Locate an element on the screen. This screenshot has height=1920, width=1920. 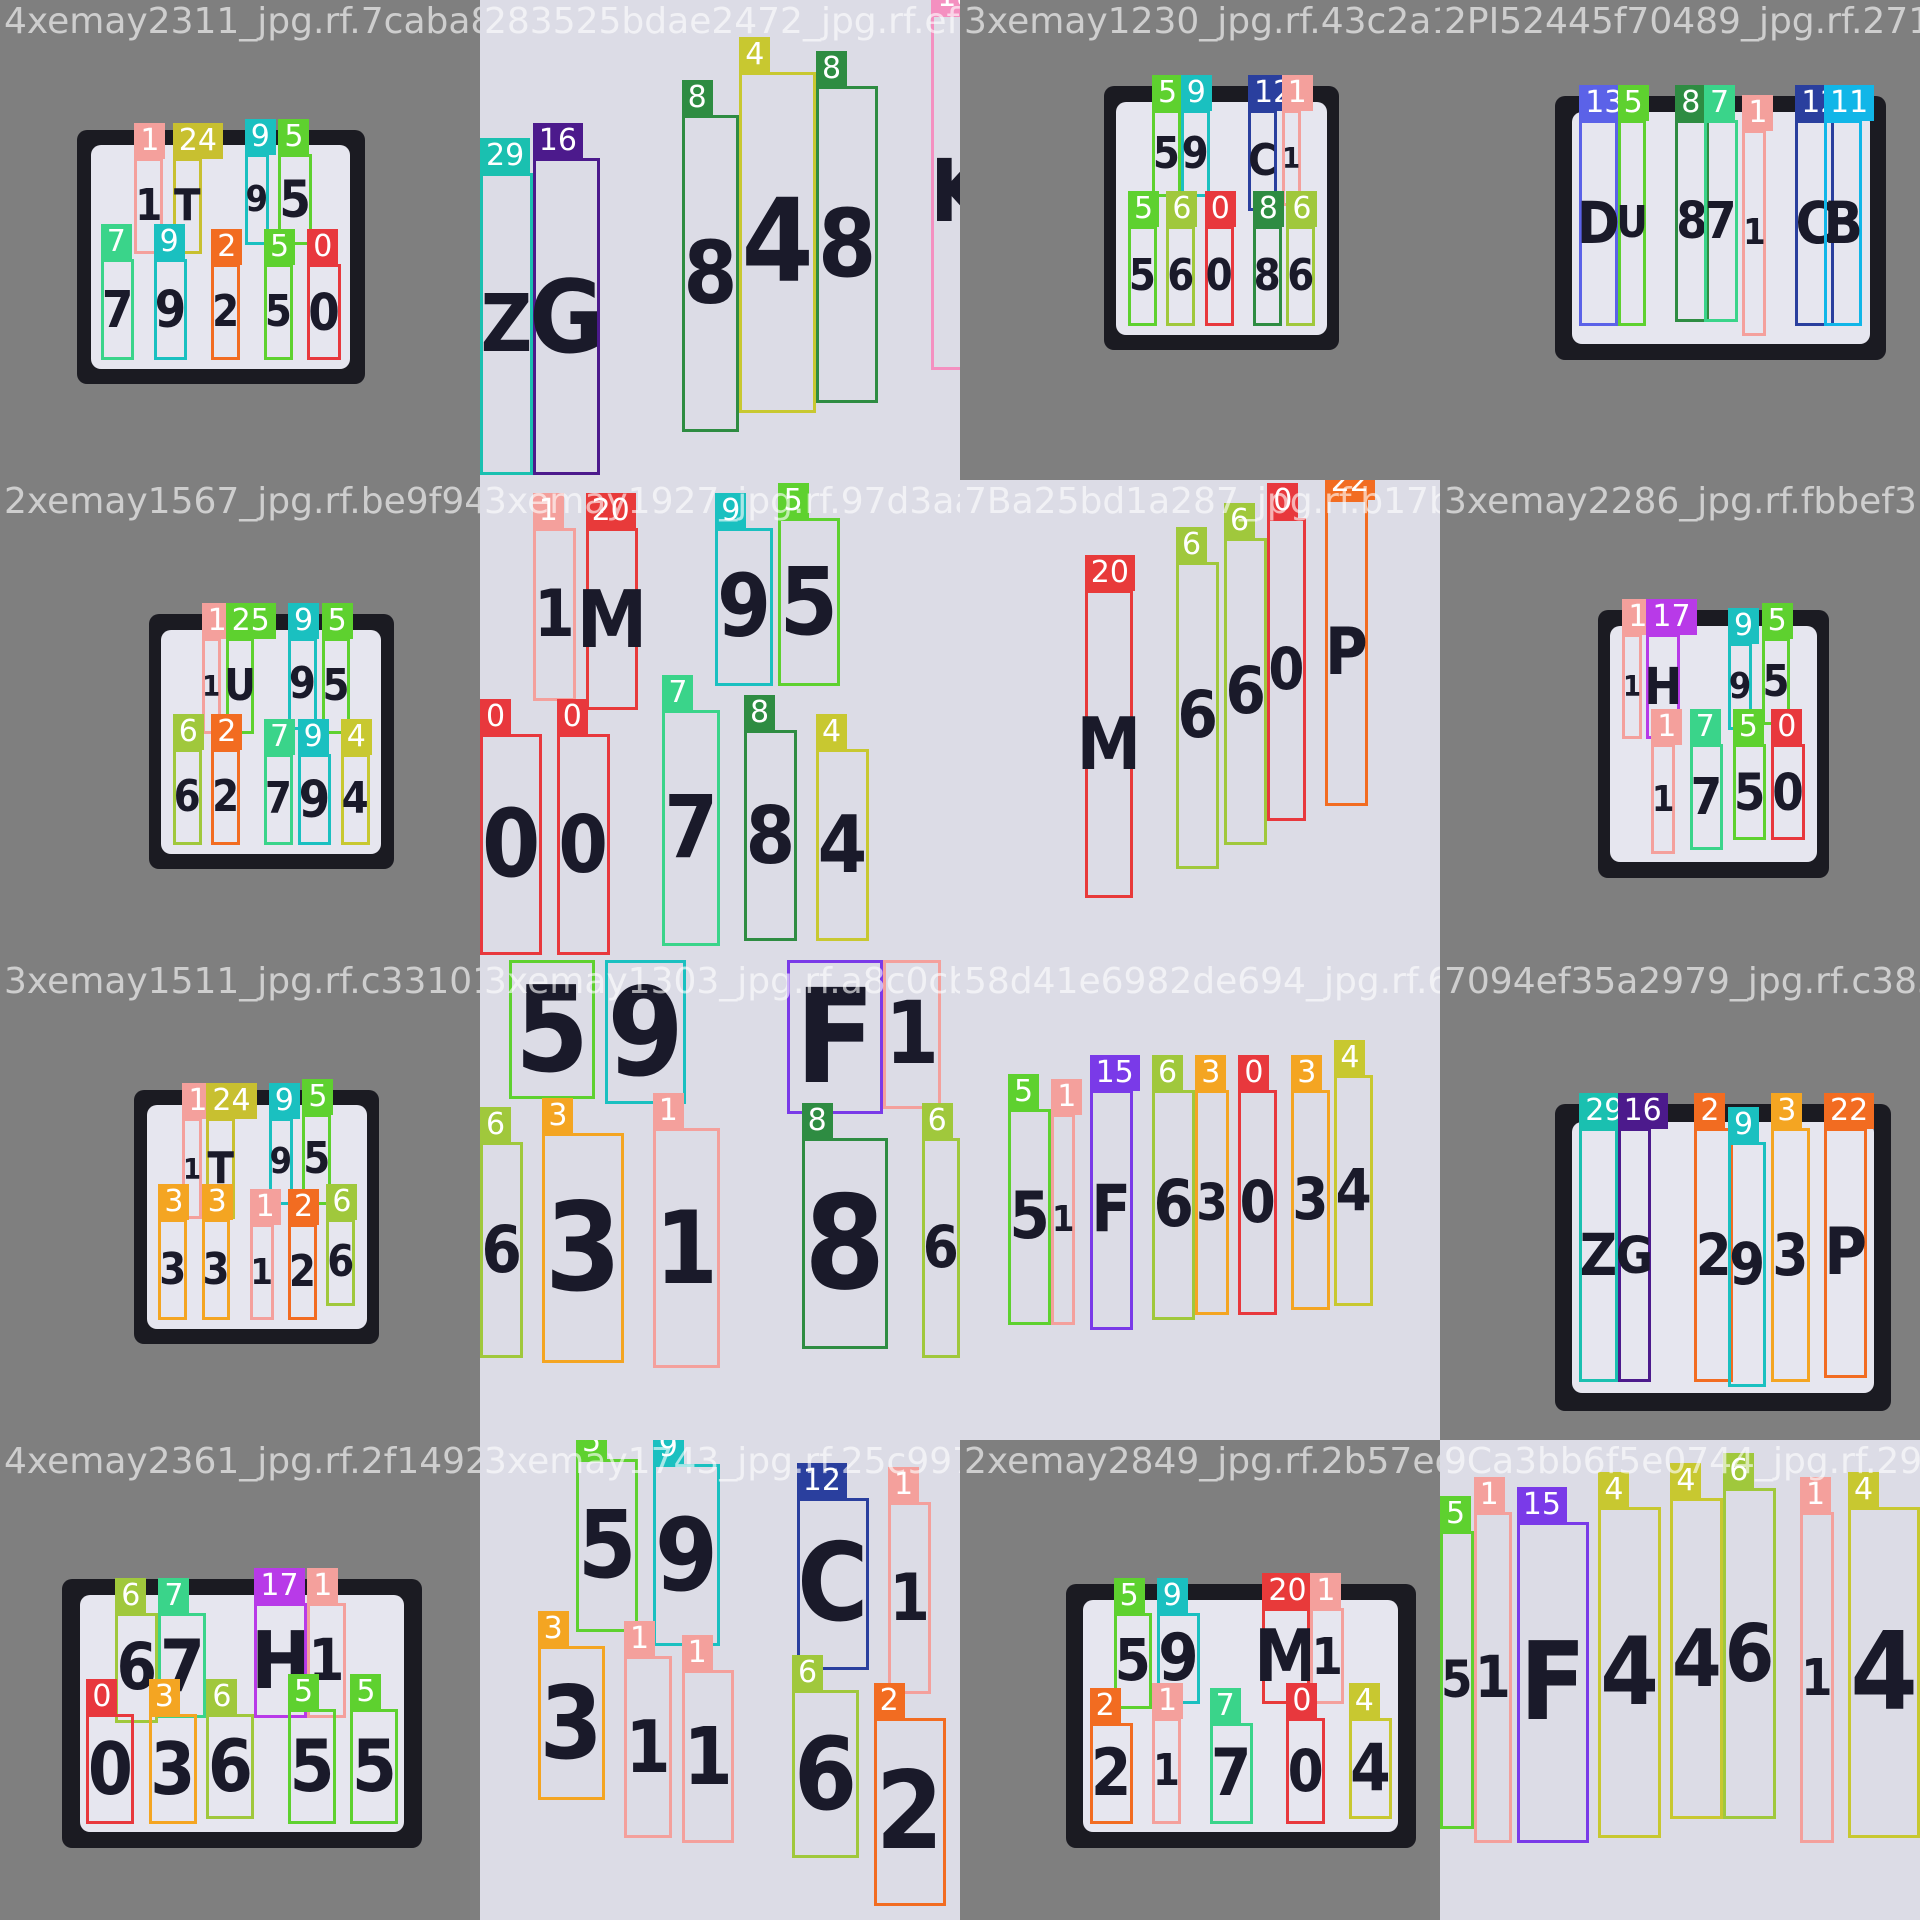
character-bounding-box: M 20 is located at coordinates (1109, 726).